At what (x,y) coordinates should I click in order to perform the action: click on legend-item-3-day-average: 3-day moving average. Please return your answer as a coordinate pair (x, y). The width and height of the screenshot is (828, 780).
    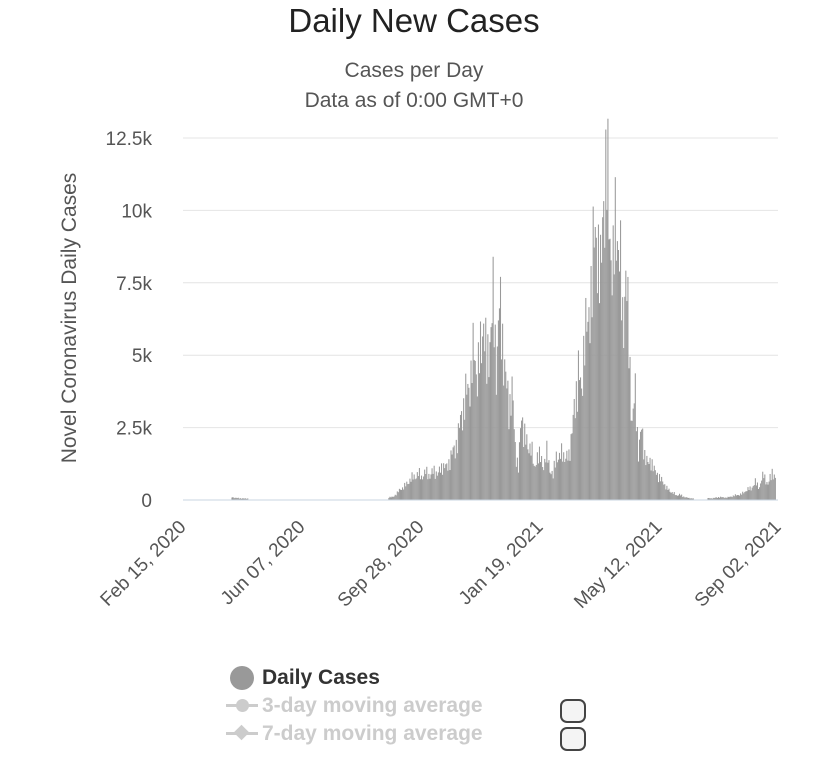
    Looking at the image, I should click on (354, 706).